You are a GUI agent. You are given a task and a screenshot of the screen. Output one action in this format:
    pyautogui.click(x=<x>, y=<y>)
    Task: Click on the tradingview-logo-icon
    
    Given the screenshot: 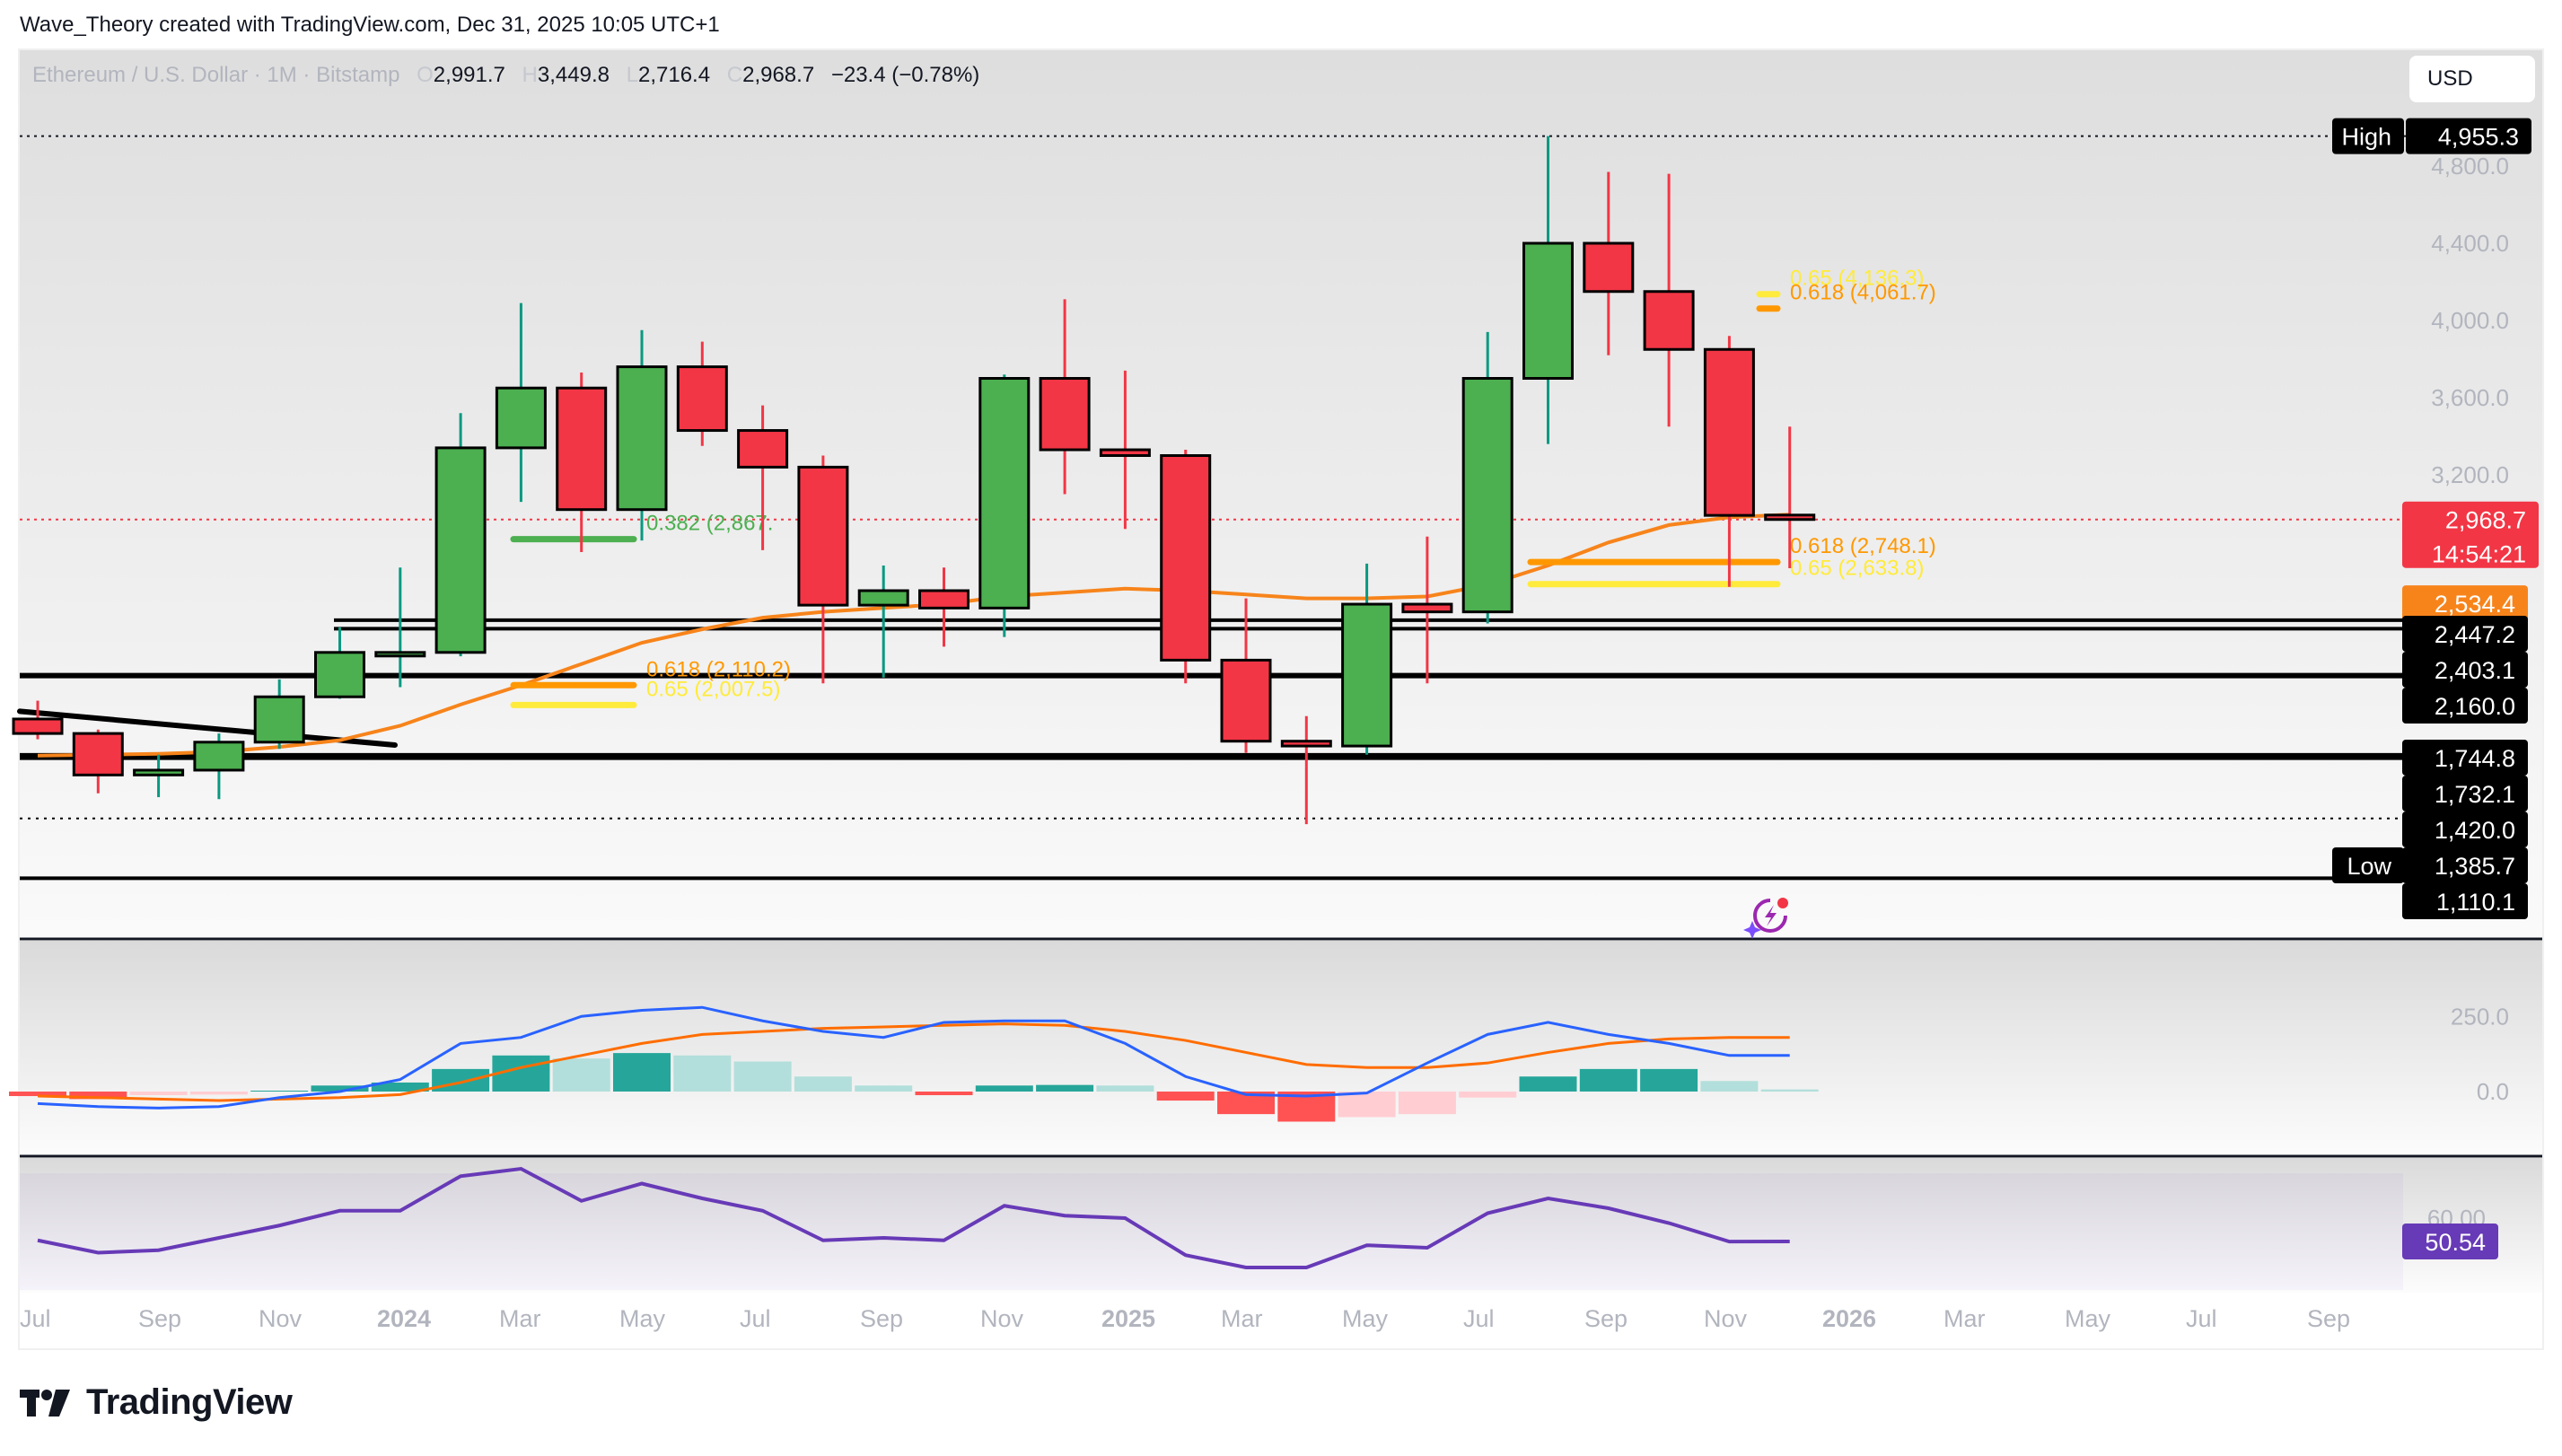 What is the action you would take?
    pyautogui.click(x=45, y=1403)
    